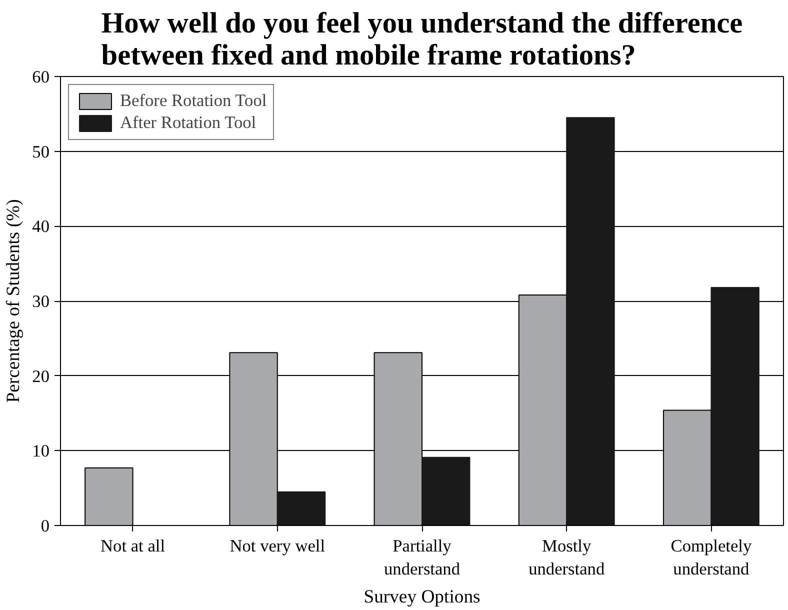  Describe the element at coordinates (41, 152) in the screenshot. I see `y-tick-label: 50` at that location.